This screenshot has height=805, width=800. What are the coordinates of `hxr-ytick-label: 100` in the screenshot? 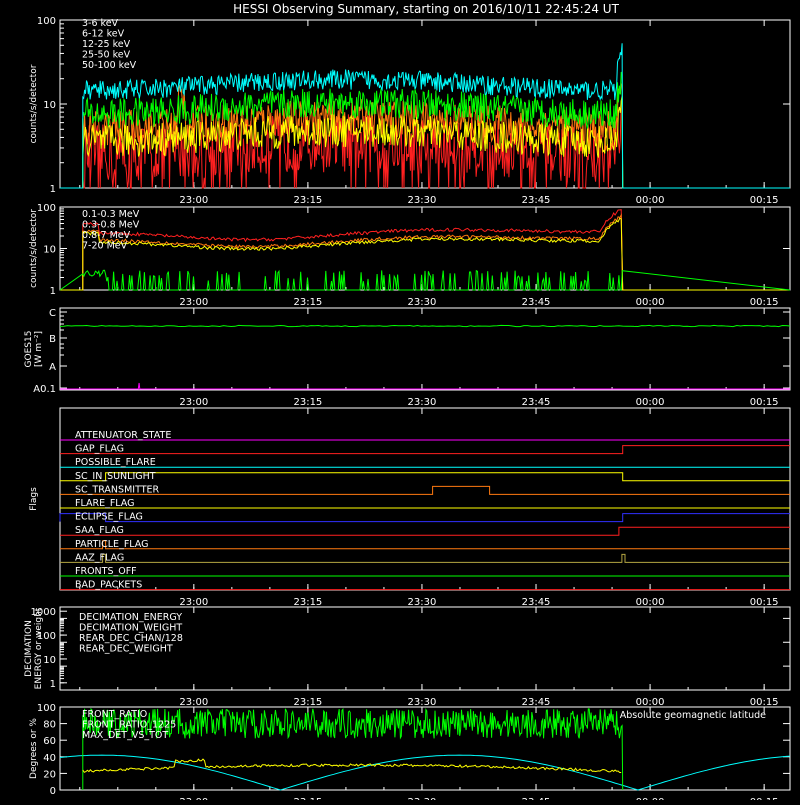 It's located at (46, 21).